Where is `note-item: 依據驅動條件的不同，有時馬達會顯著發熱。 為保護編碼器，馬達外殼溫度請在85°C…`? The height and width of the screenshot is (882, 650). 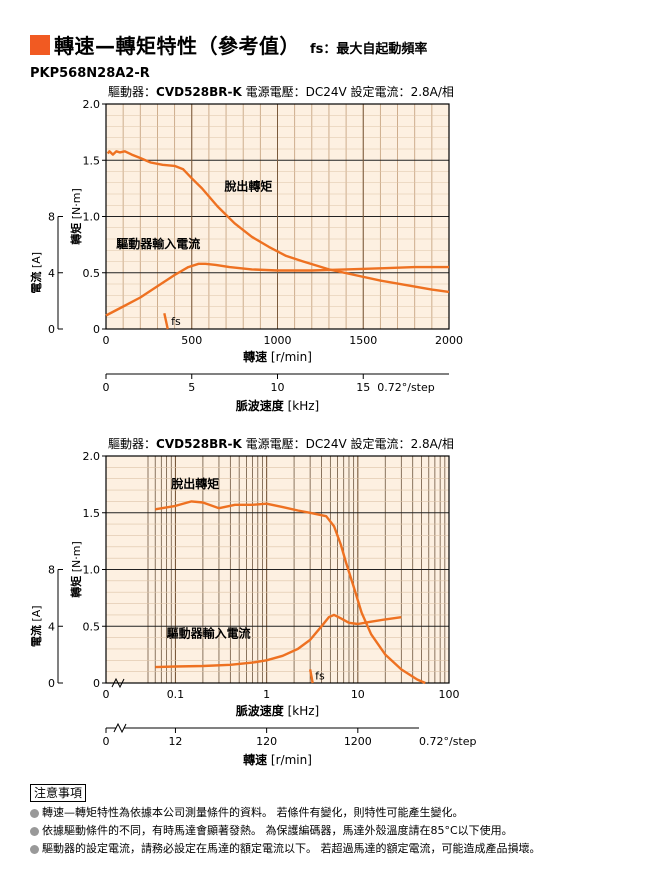
note-item: 依據驅動條件的不同，有時馬達會顯著發熱。 為保護編碼器，馬達外殼溫度請在85°C… is located at coordinates (285, 831).